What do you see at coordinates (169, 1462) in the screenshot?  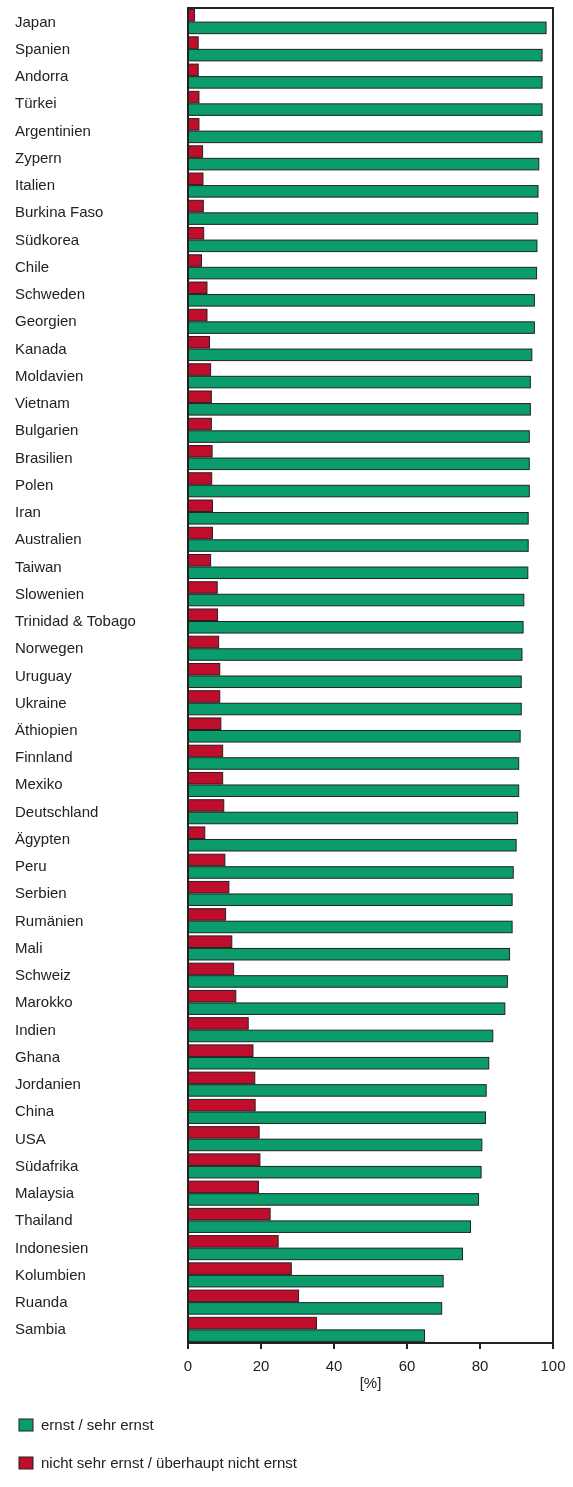 I see `legend-label: nicht sehr ernst / überhaupt nicht ernst` at bounding box center [169, 1462].